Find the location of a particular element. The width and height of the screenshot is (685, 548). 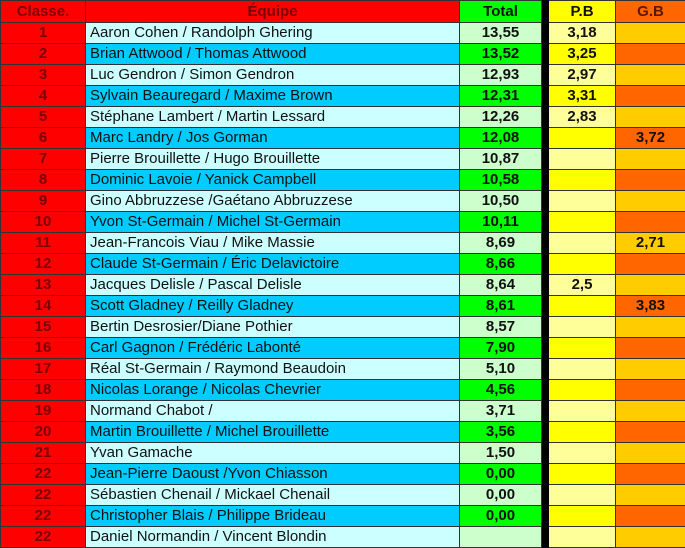

rank-cell: 9 is located at coordinates (43, 201).